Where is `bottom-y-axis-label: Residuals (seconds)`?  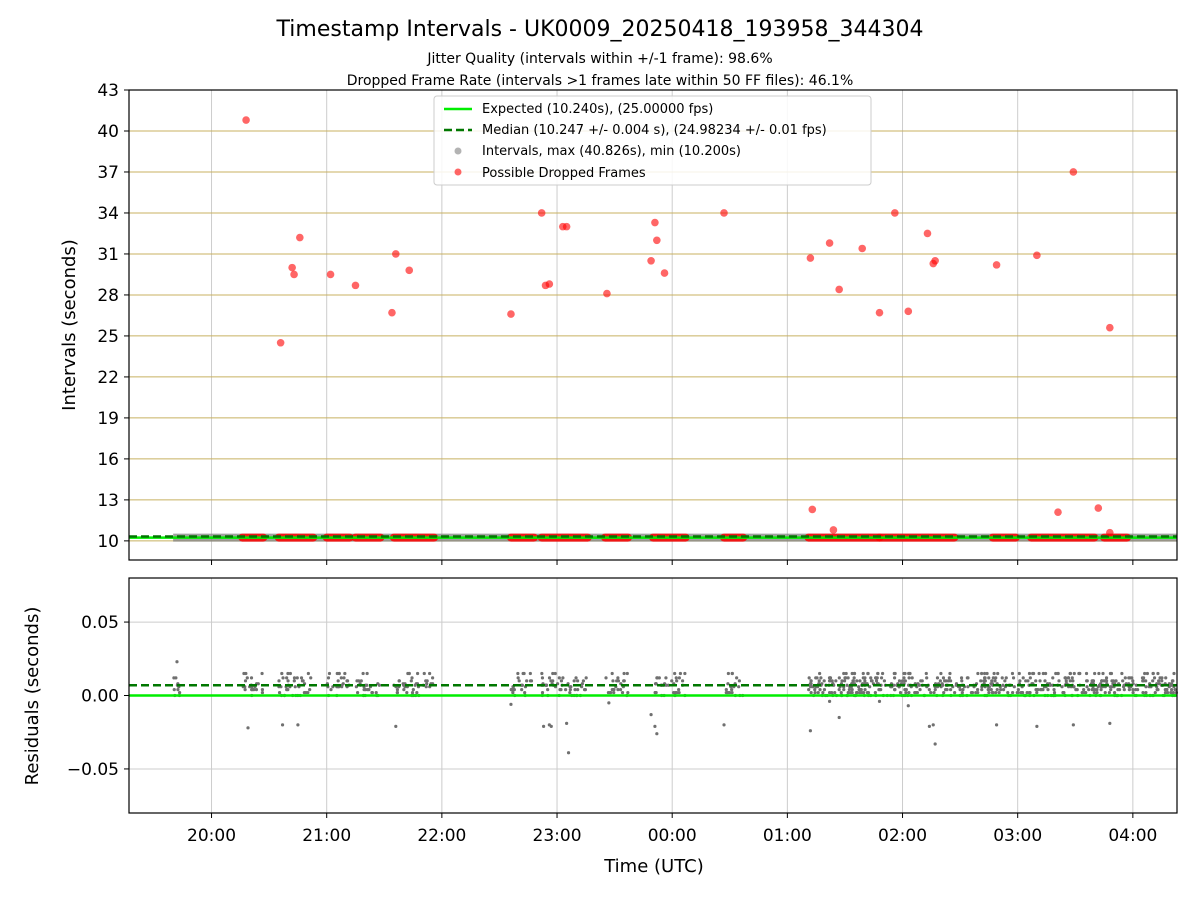
bottom-y-axis-label: Residuals (seconds) is located at coordinates (32, 696).